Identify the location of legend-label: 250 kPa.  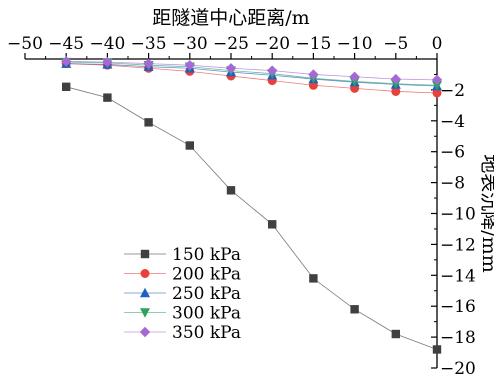
(206, 294).